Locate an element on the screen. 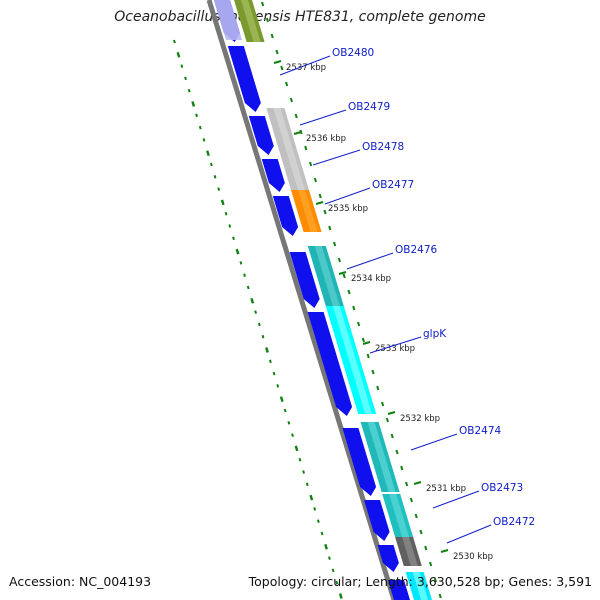  kbp-label: 2531 kbp is located at coordinates (446, 489).